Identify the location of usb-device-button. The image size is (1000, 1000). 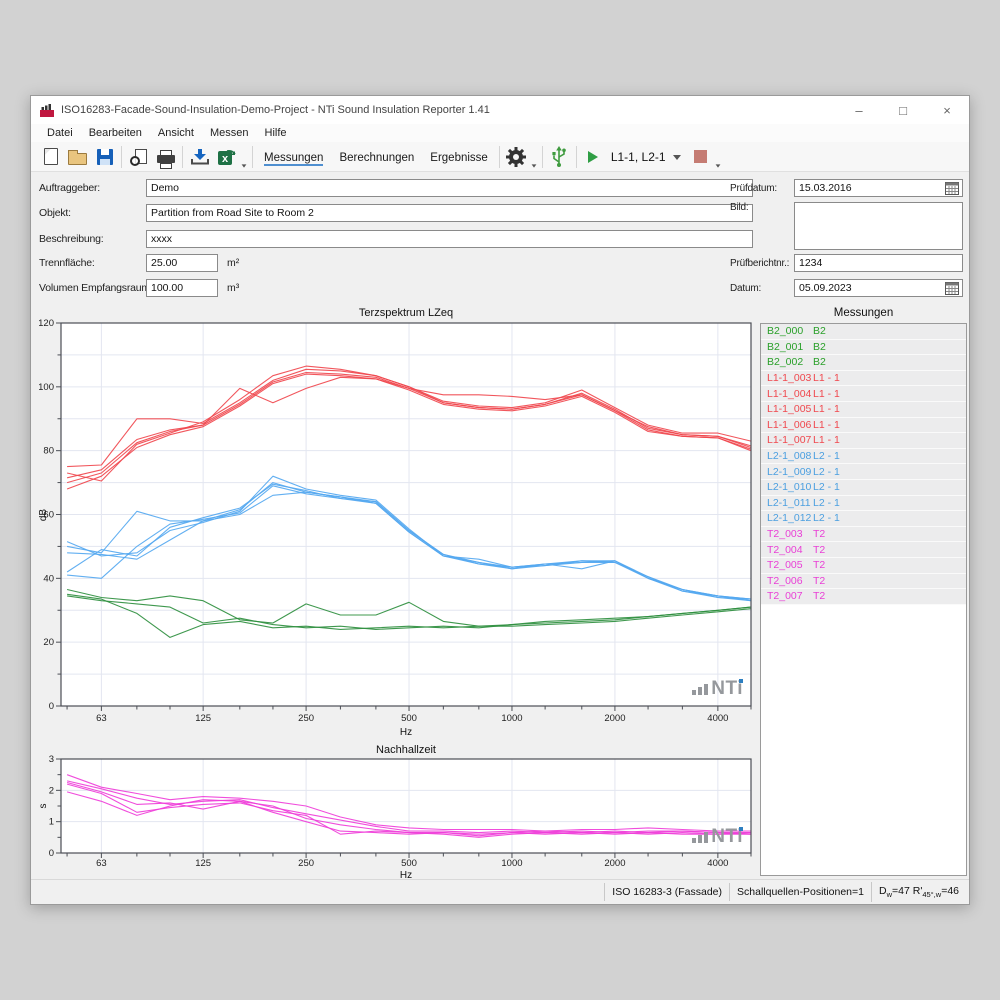
(559, 157).